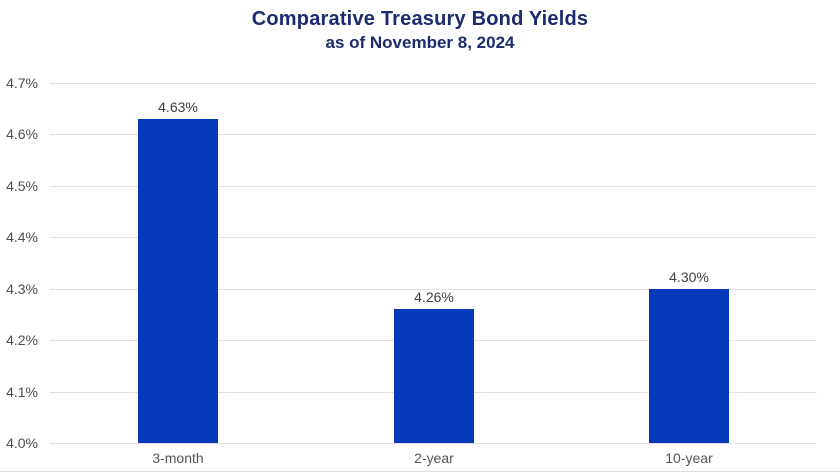  I want to click on bar-2-year, so click(434, 376).